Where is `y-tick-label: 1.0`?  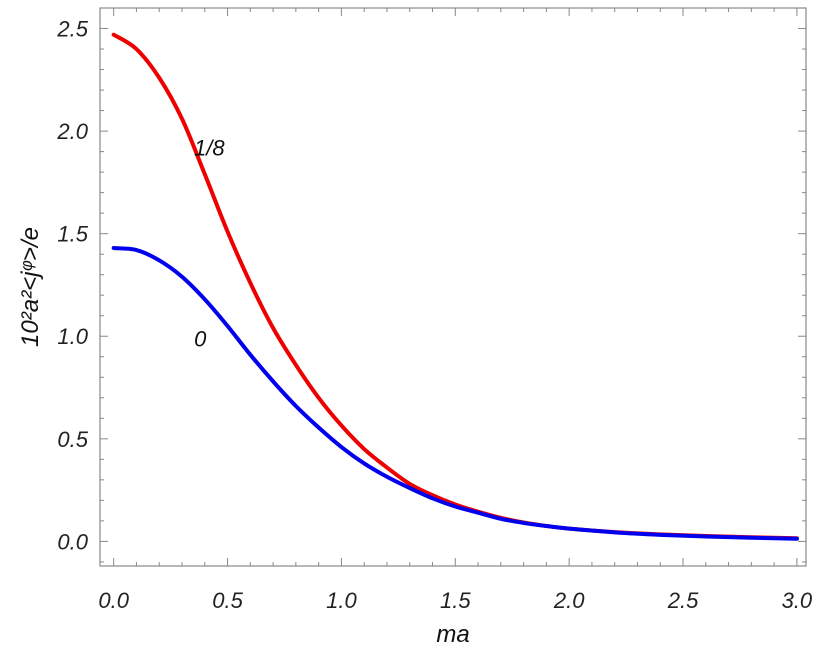
y-tick-label: 1.0 is located at coordinates (72, 336).